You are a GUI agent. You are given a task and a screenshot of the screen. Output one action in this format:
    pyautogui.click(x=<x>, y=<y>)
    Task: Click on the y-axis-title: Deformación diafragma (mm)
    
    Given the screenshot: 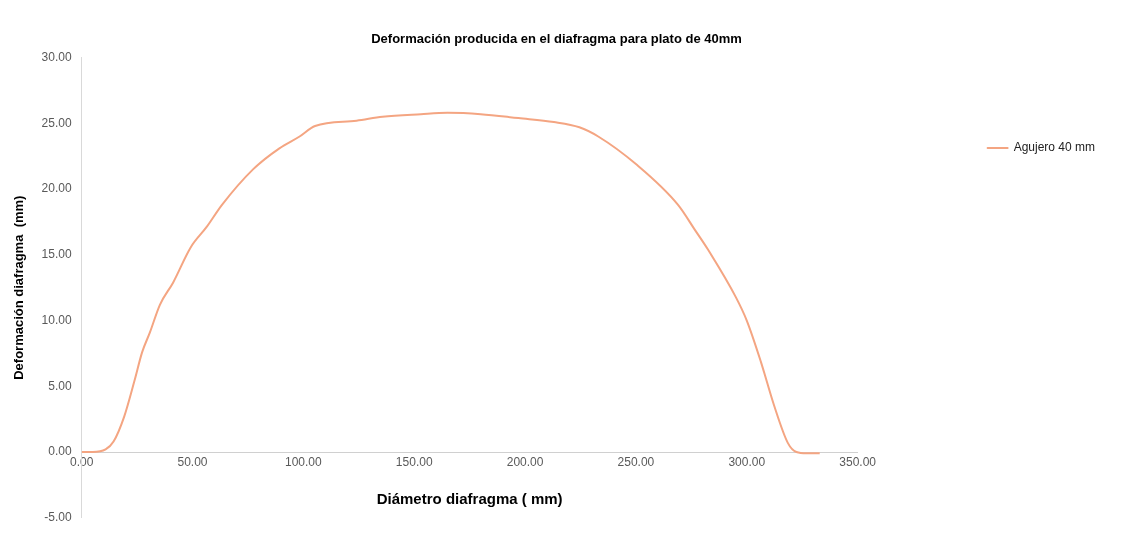 What is the action you would take?
    pyautogui.click(x=19, y=287)
    